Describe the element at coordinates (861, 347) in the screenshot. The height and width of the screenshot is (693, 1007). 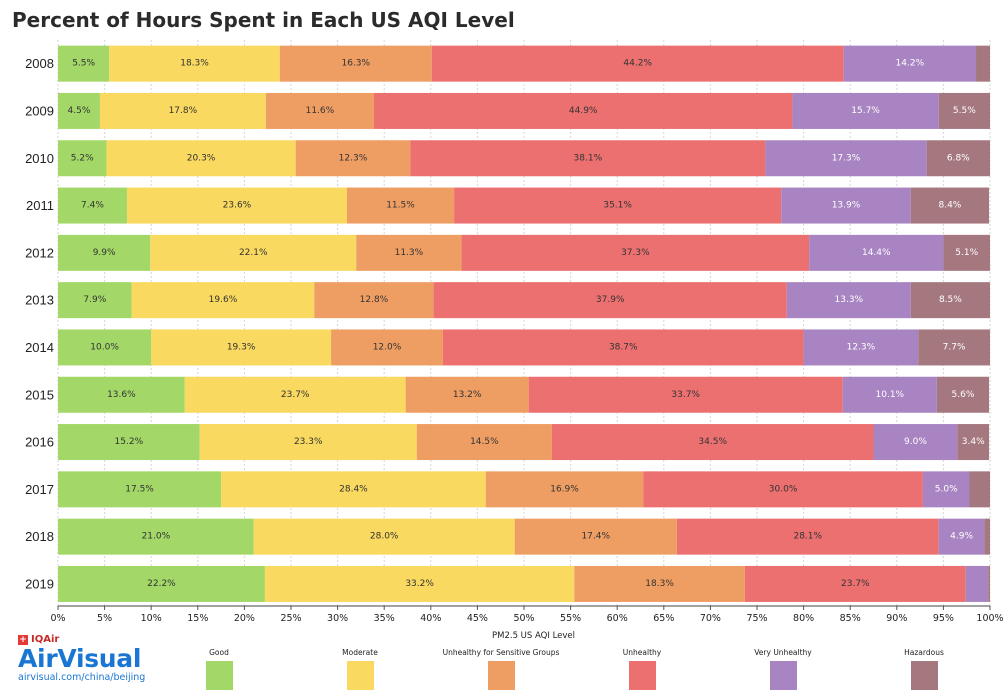
I see `bar-data-label: 12.3%` at that location.